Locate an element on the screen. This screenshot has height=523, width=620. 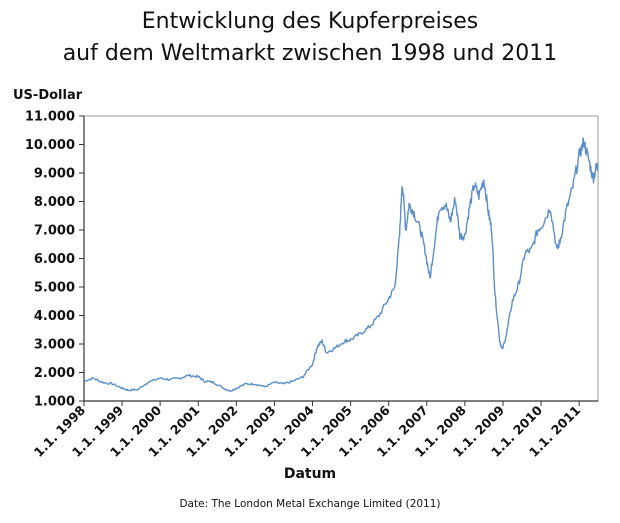
y-tick-label: 10.000 is located at coordinates (50, 145).